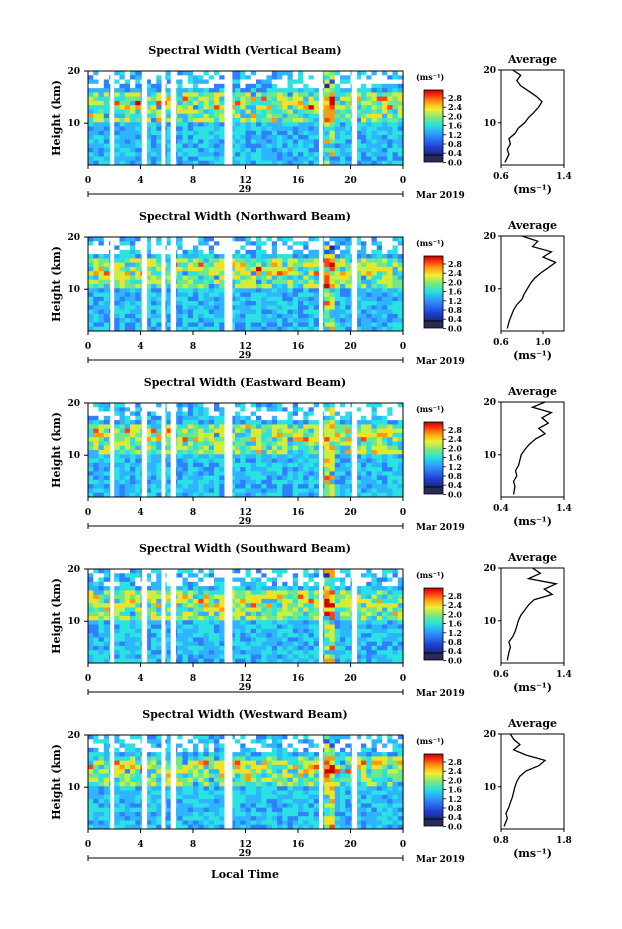  I want to click on average-profile-line, so click(531, 282).